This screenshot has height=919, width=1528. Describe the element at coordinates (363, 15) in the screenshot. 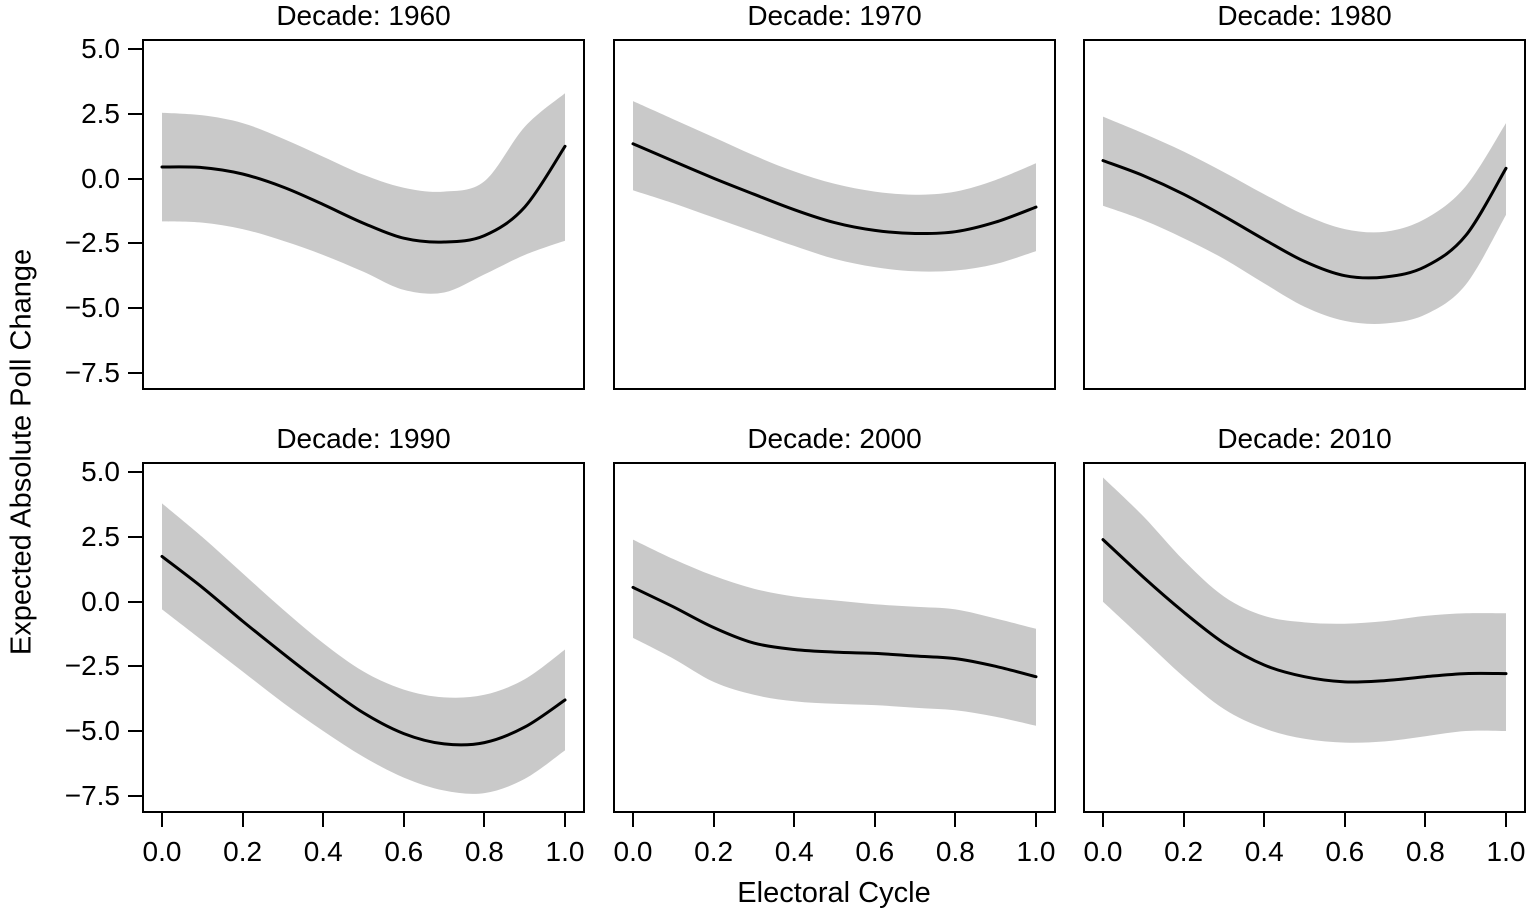

I see `panel-title: Decade: 1960` at that location.